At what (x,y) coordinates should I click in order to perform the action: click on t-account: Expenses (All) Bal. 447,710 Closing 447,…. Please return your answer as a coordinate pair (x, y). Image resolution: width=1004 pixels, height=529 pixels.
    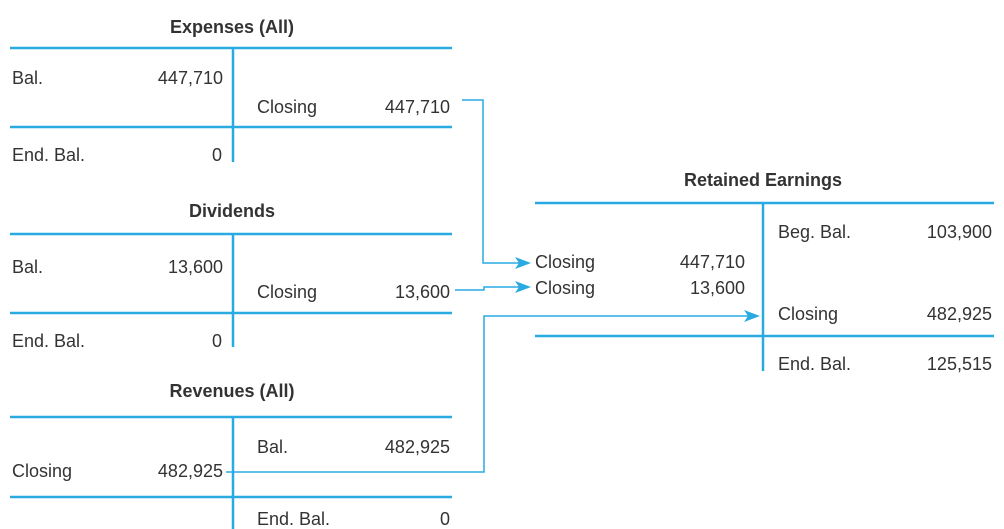
    Looking at the image, I should click on (231, 91).